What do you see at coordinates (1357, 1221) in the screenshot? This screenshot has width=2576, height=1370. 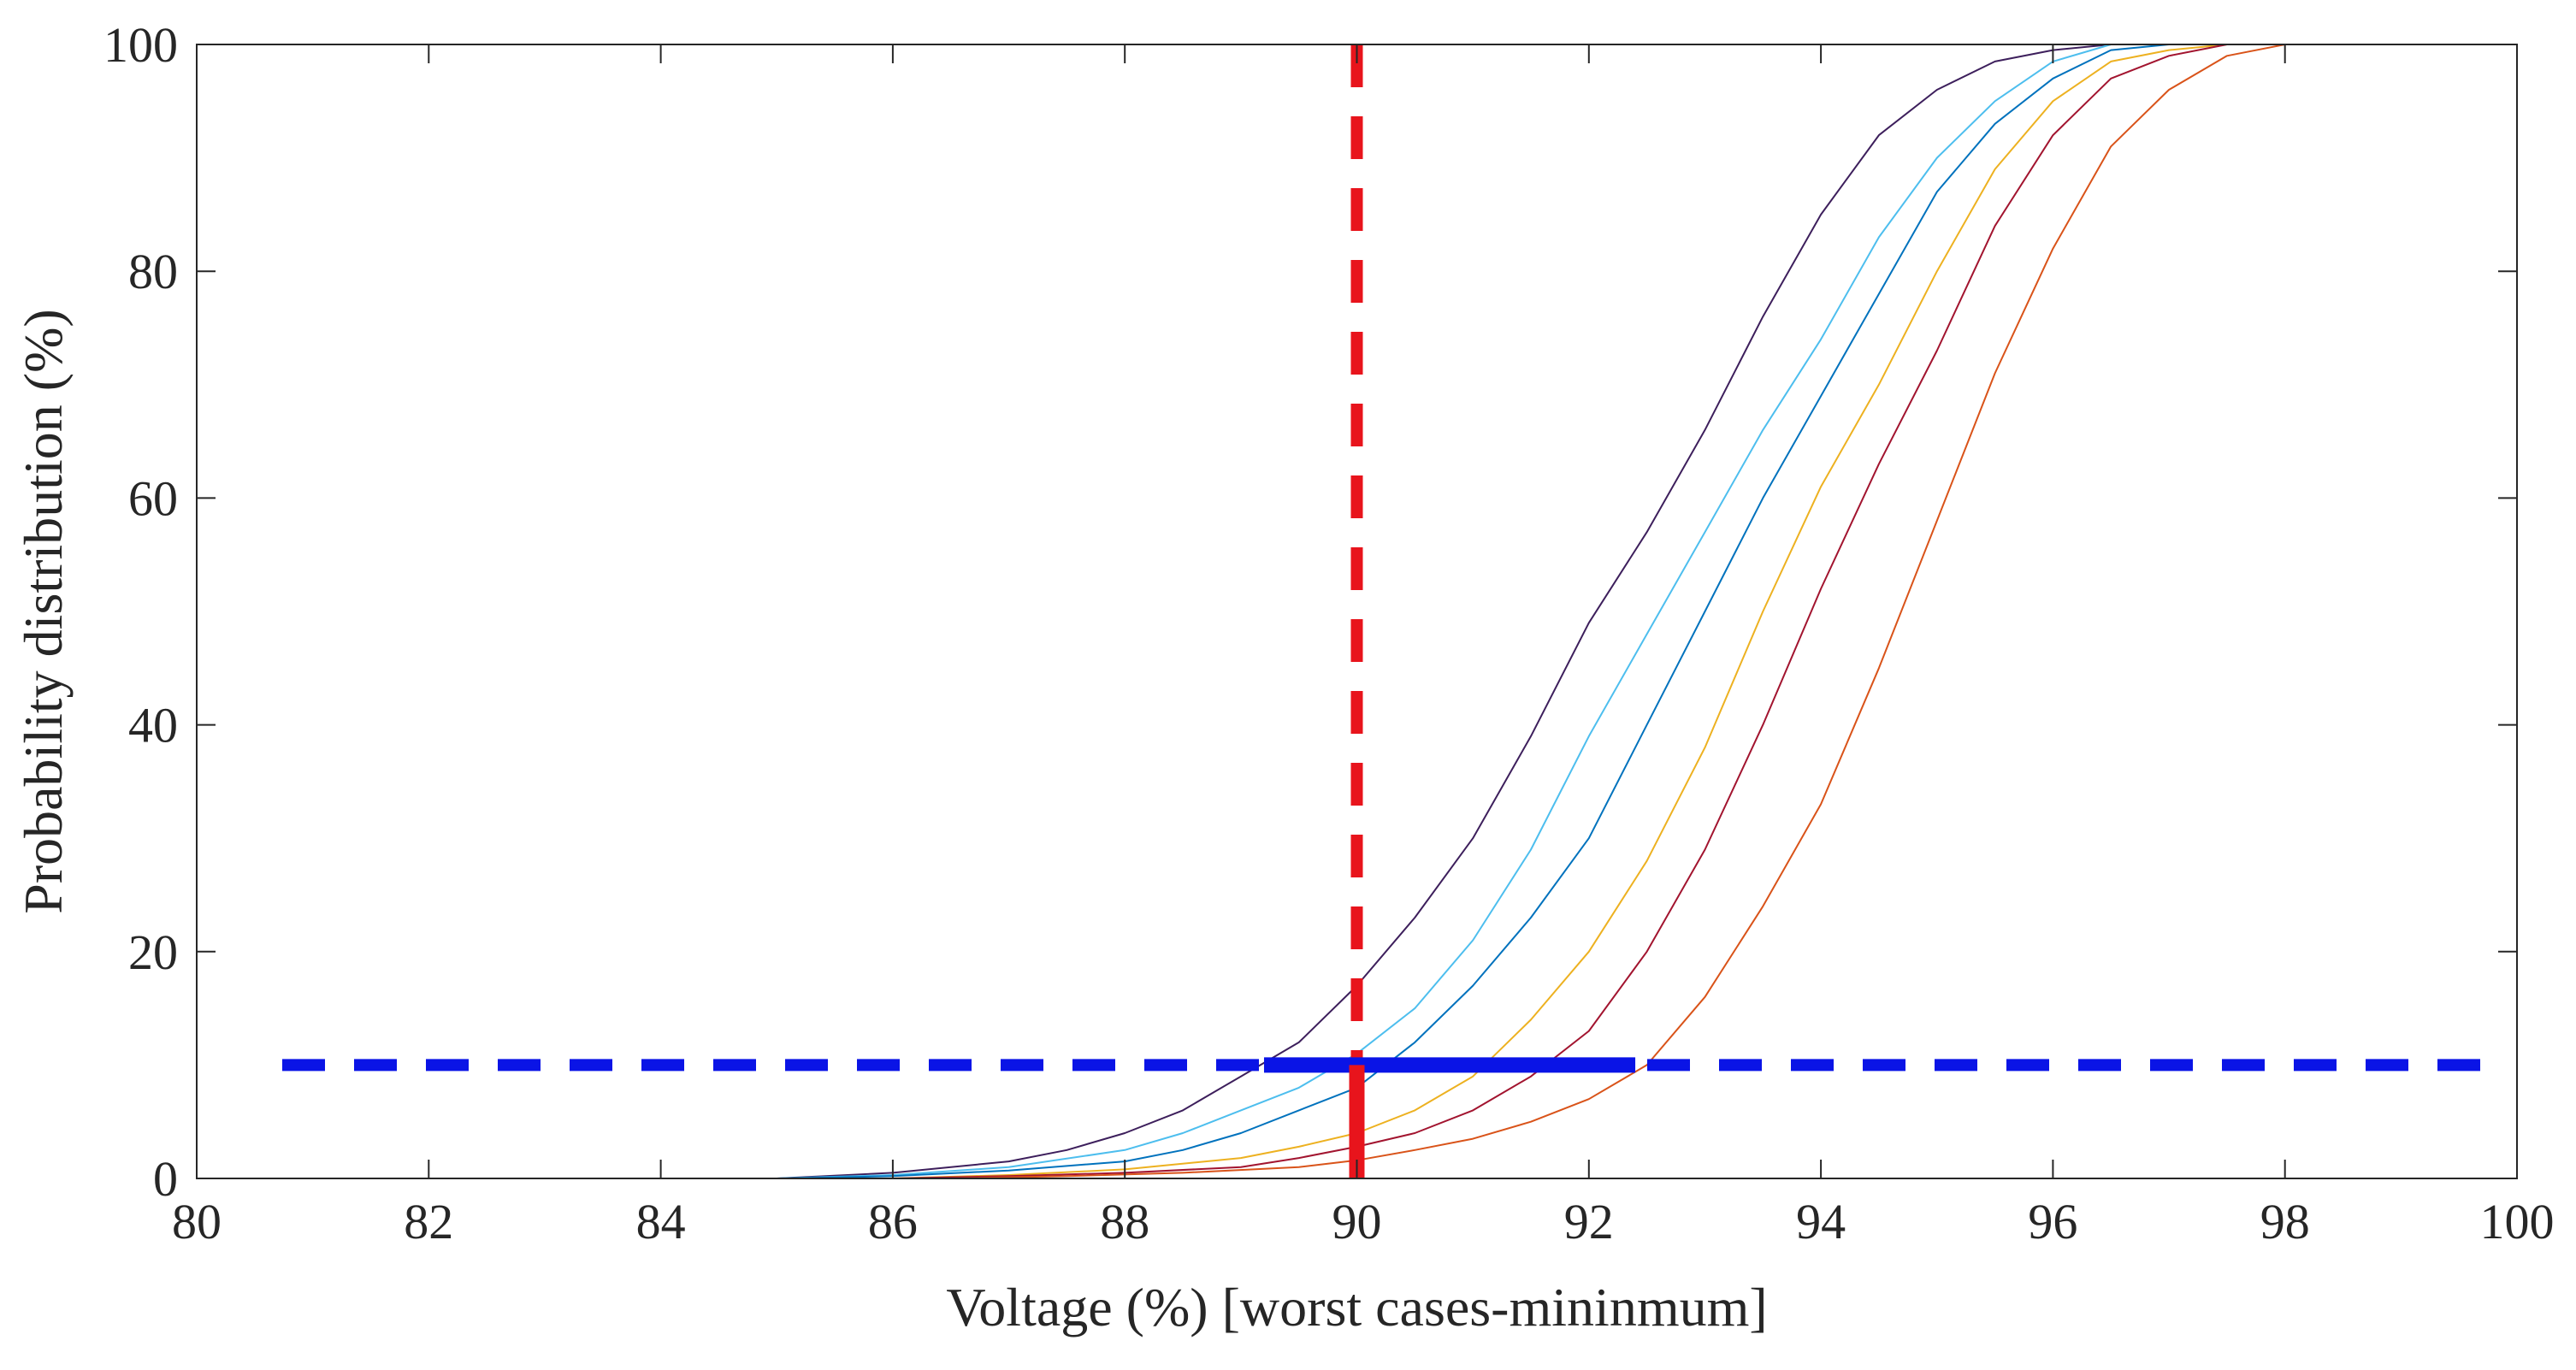 I see `x-tick-label: 90` at bounding box center [1357, 1221].